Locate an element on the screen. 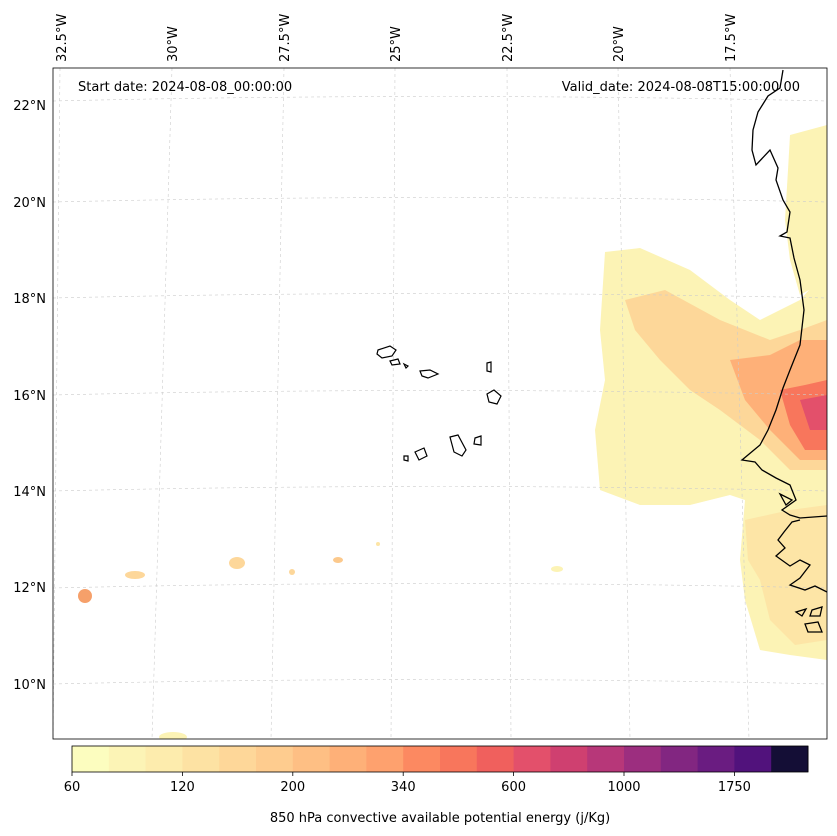  lat-label-16n: 16°N is located at coordinates (29, 396).